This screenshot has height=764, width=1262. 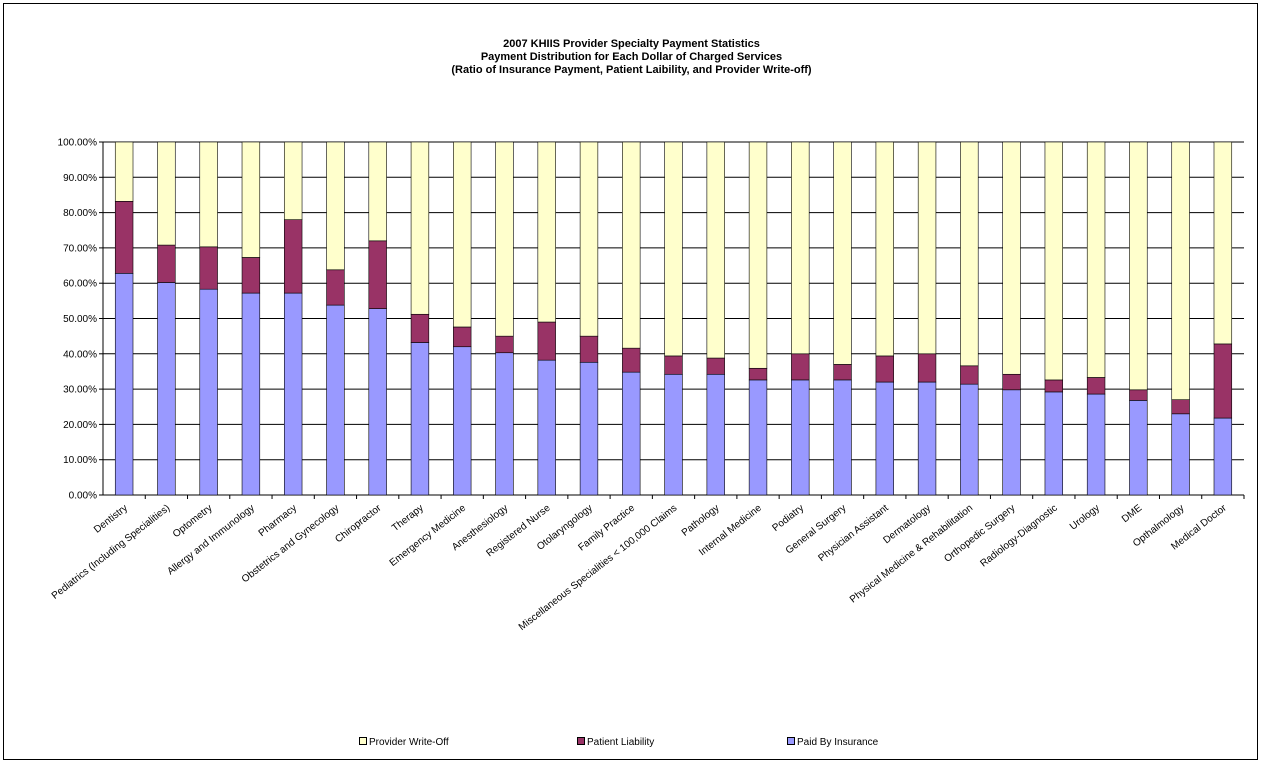 What do you see at coordinates (80, 284) in the screenshot?
I see `y-tick-label: 60.00%` at bounding box center [80, 284].